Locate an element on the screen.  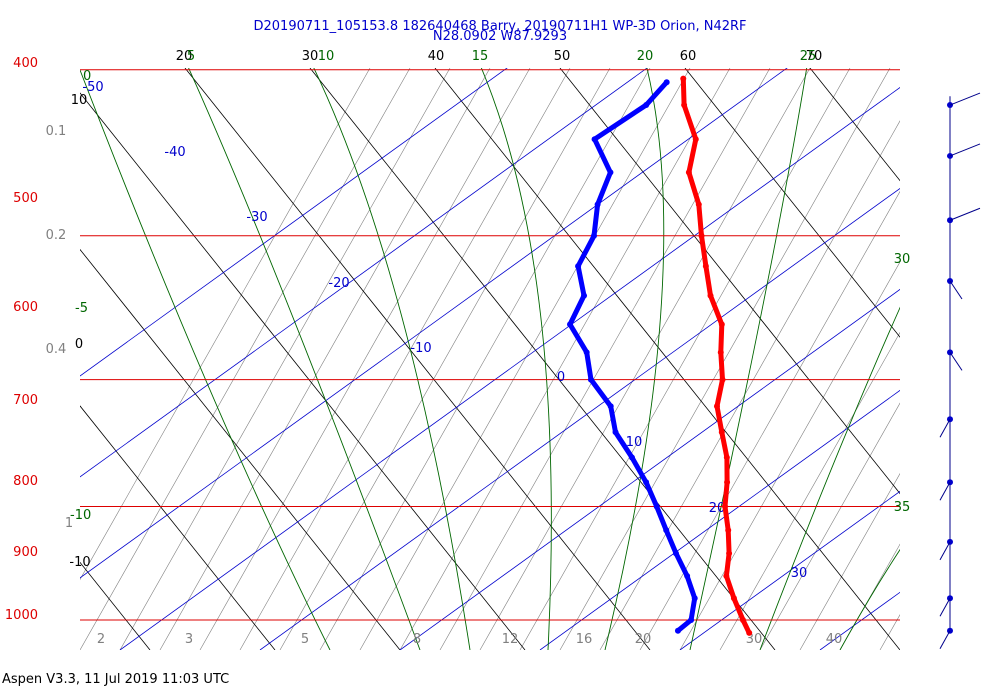
moist-adiabat-side-label: 0 is located at coordinates (87, 76).